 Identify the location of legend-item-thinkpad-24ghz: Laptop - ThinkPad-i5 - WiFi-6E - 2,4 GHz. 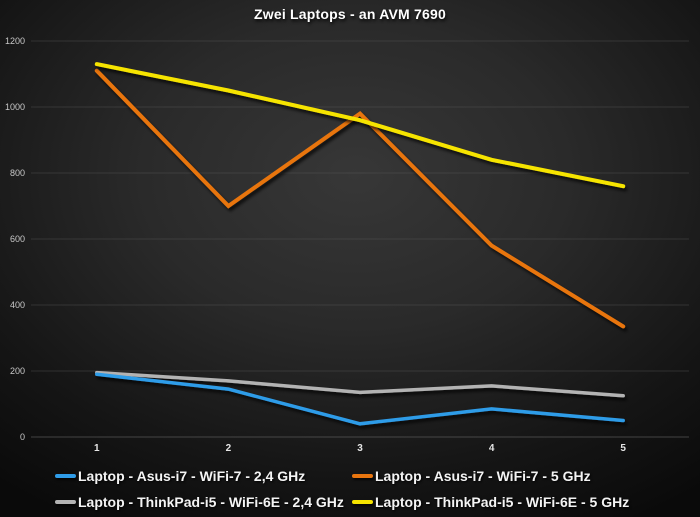
(199, 502).